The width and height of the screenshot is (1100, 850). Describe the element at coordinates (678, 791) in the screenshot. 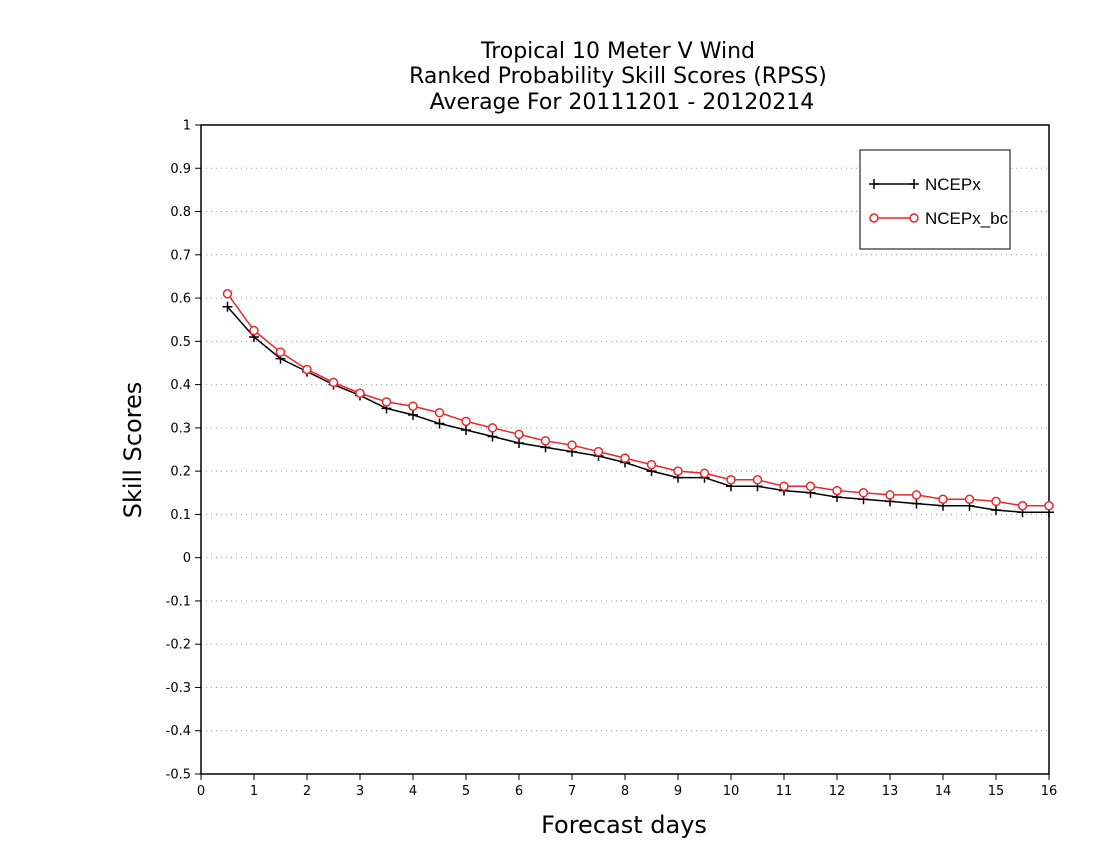

I see `x-tick-label: 9` at that location.